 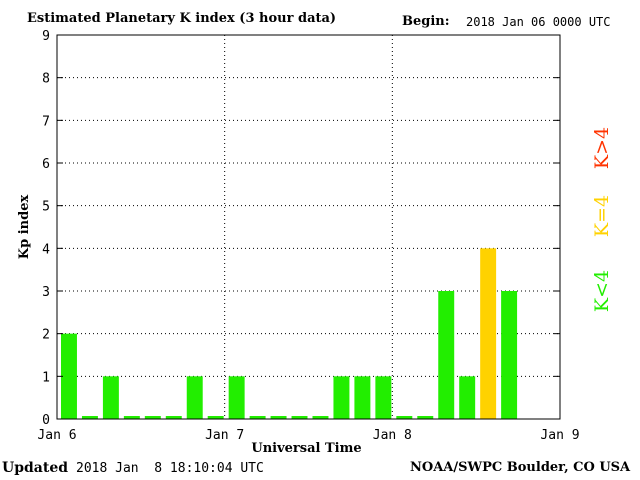 I want to click on x-tick-label: Jan 6, so click(x=56, y=435).